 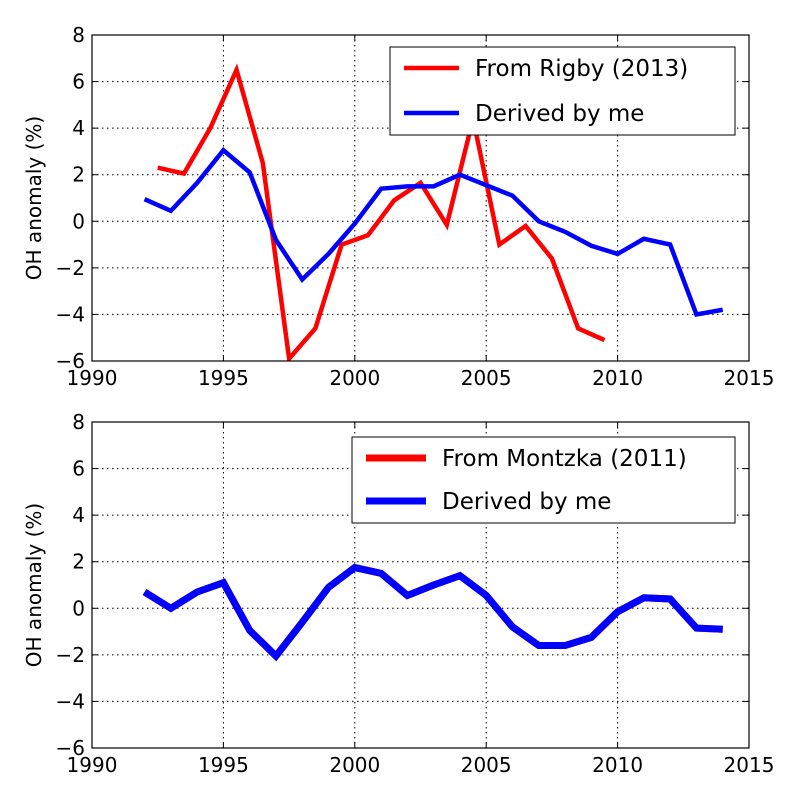 I want to click on legend: From Rigby (2013) Derived by me, so click(x=562, y=91).